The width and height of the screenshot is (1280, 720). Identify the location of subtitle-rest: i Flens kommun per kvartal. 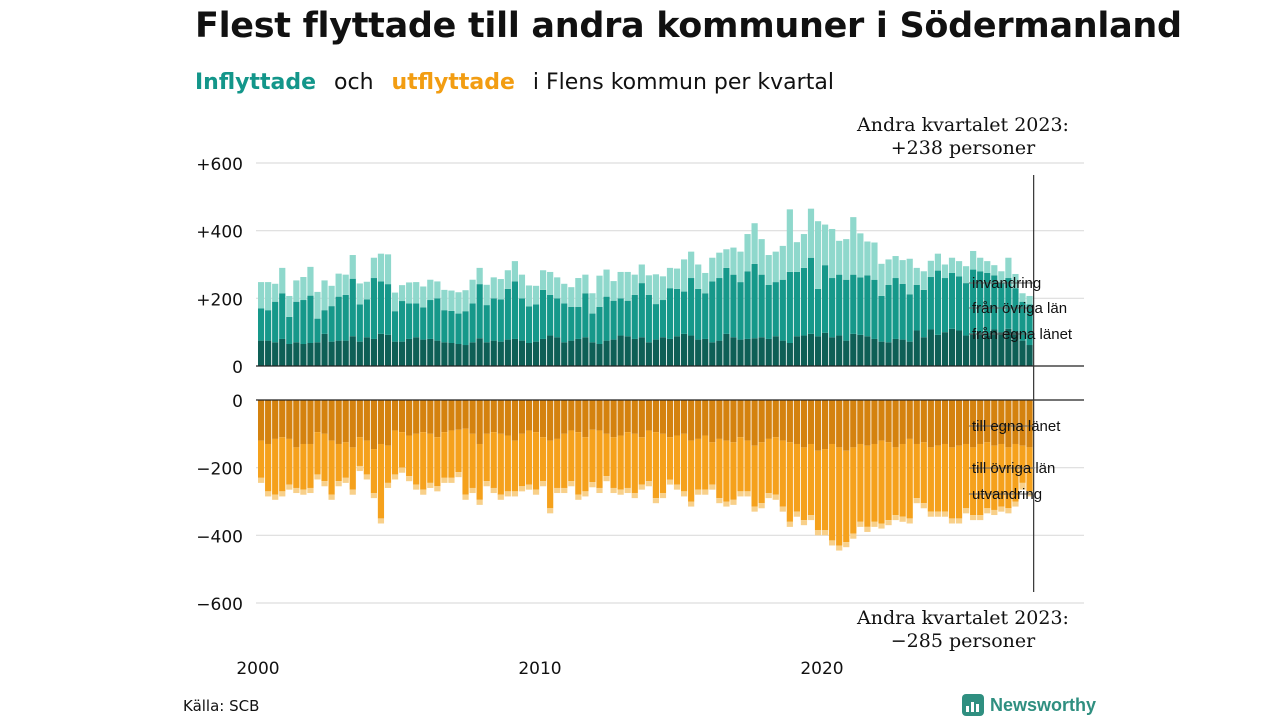
(683, 82).